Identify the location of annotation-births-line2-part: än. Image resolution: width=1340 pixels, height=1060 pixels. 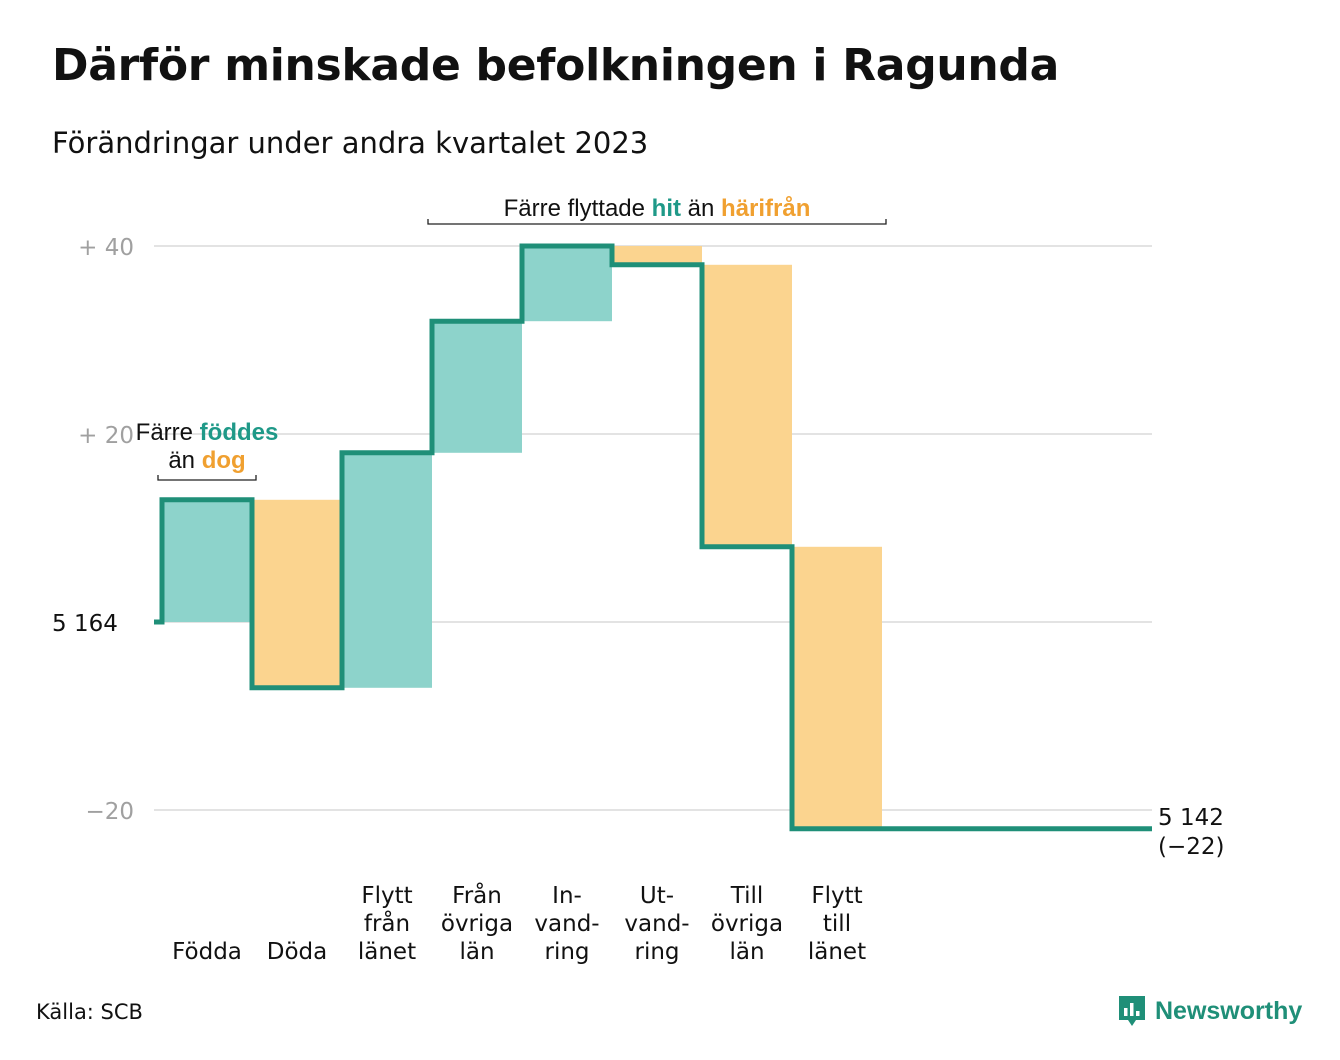
(184, 460).